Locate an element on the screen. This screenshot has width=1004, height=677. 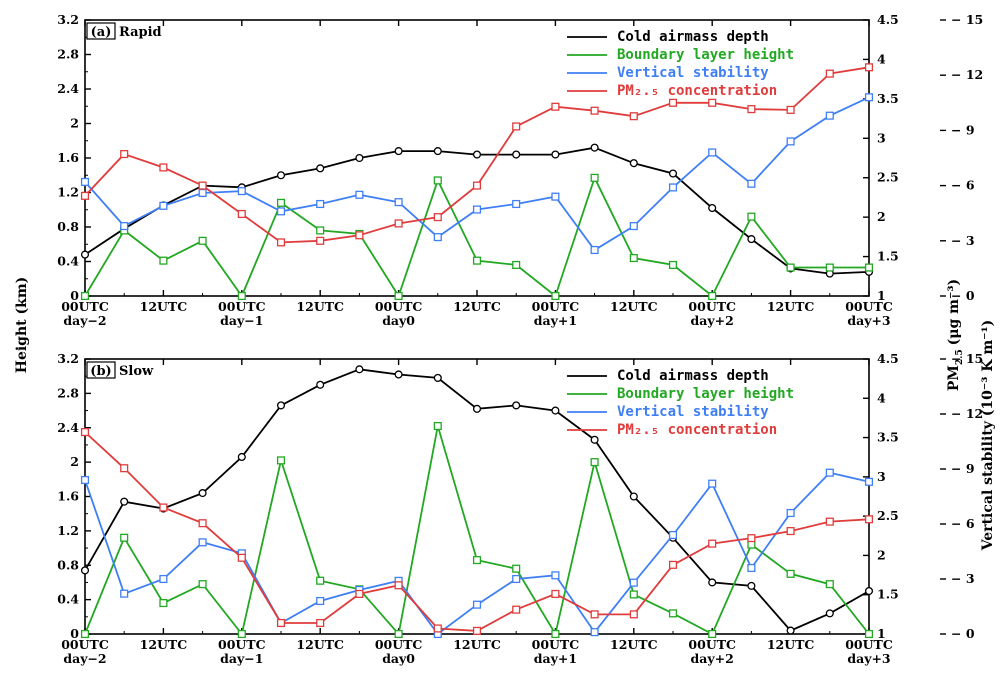
stab-tick-label: − 9 is located at coordinates (963, 129).